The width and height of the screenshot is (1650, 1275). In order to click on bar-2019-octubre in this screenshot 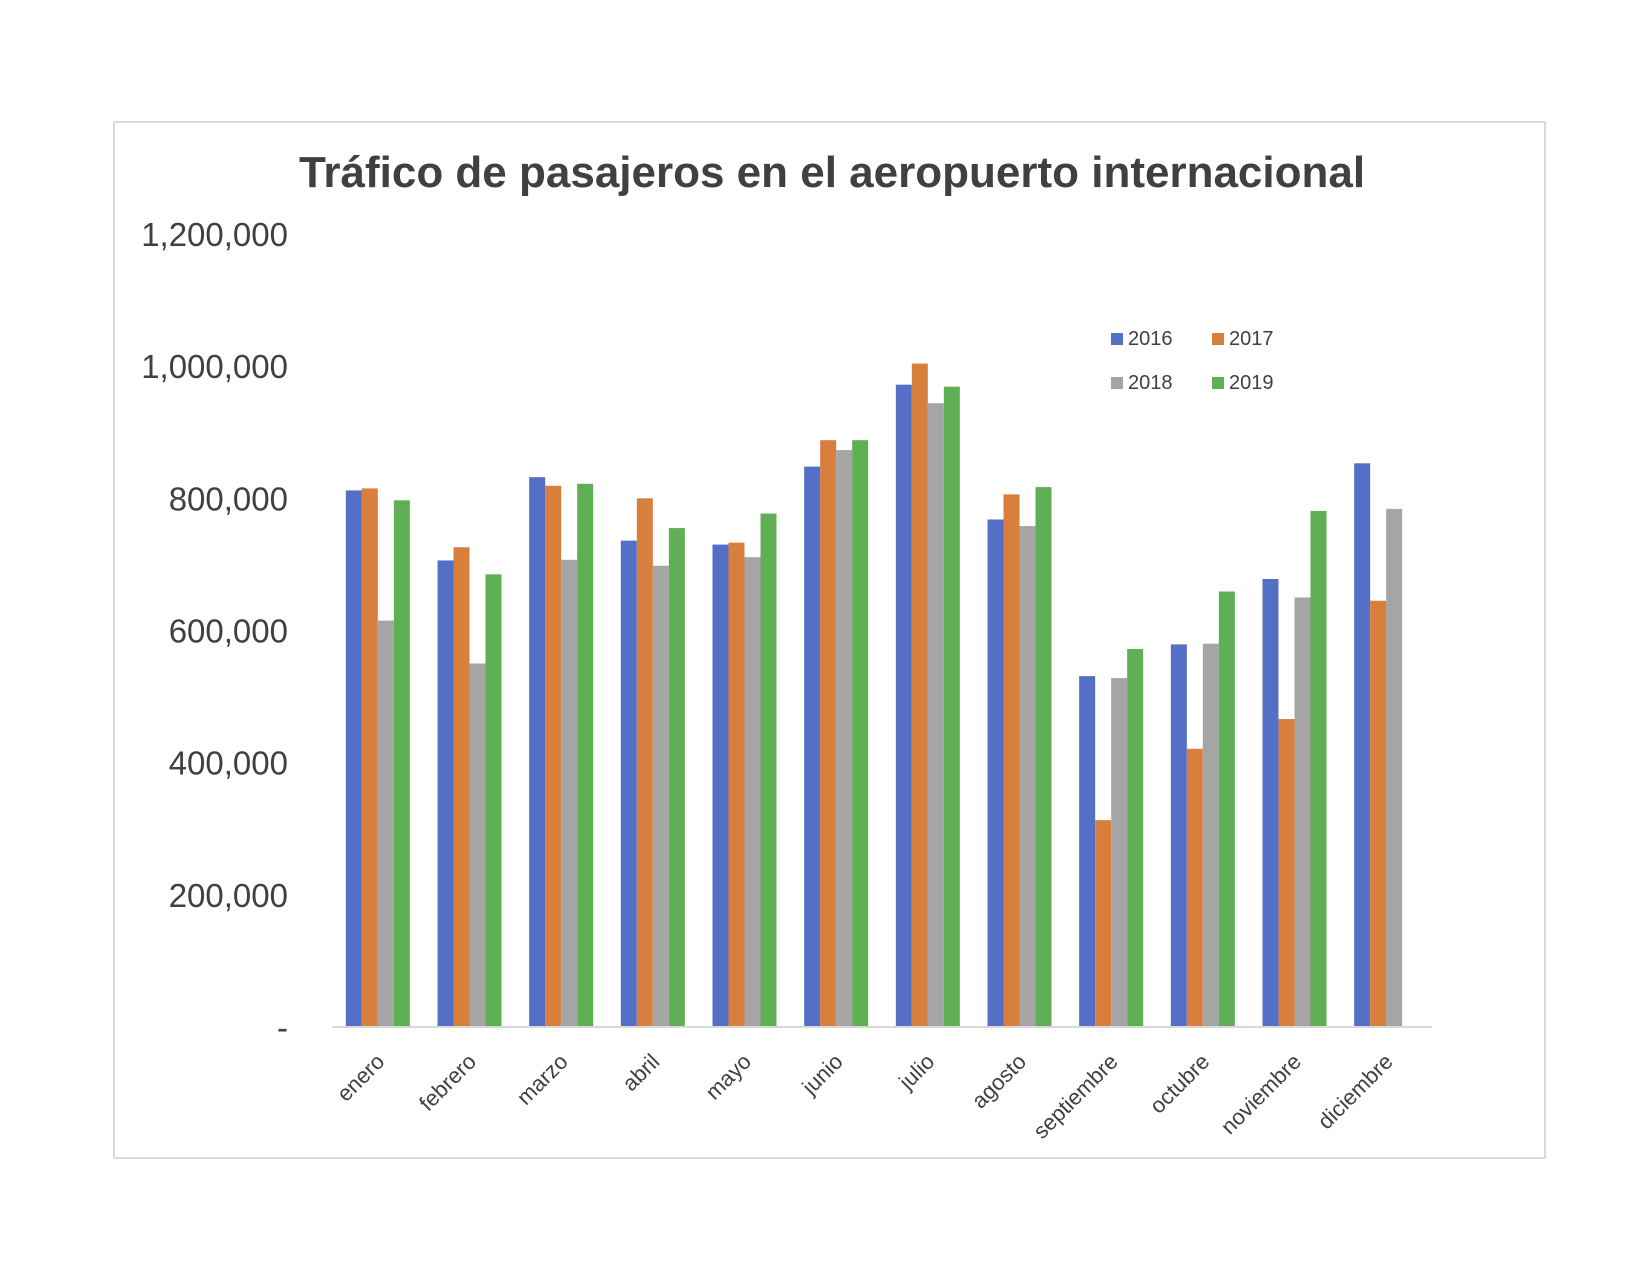, I will do `click(1226, 809)`.